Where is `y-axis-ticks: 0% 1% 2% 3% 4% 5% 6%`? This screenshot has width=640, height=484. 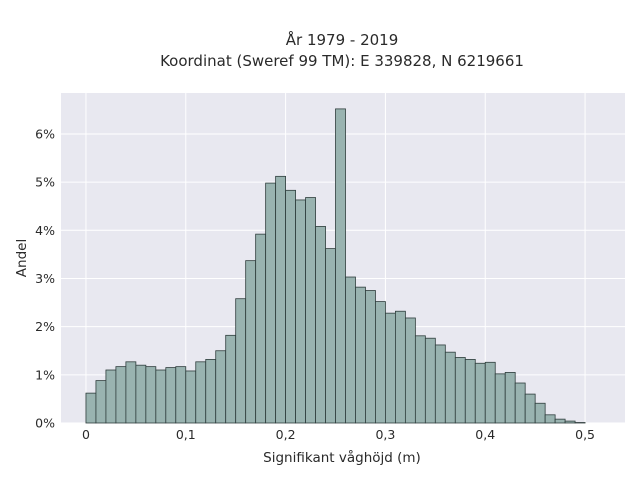 y-axis-ticks: 0% 1% 2% 3% 4% 5% 6% is located at coordinates (45, 278).